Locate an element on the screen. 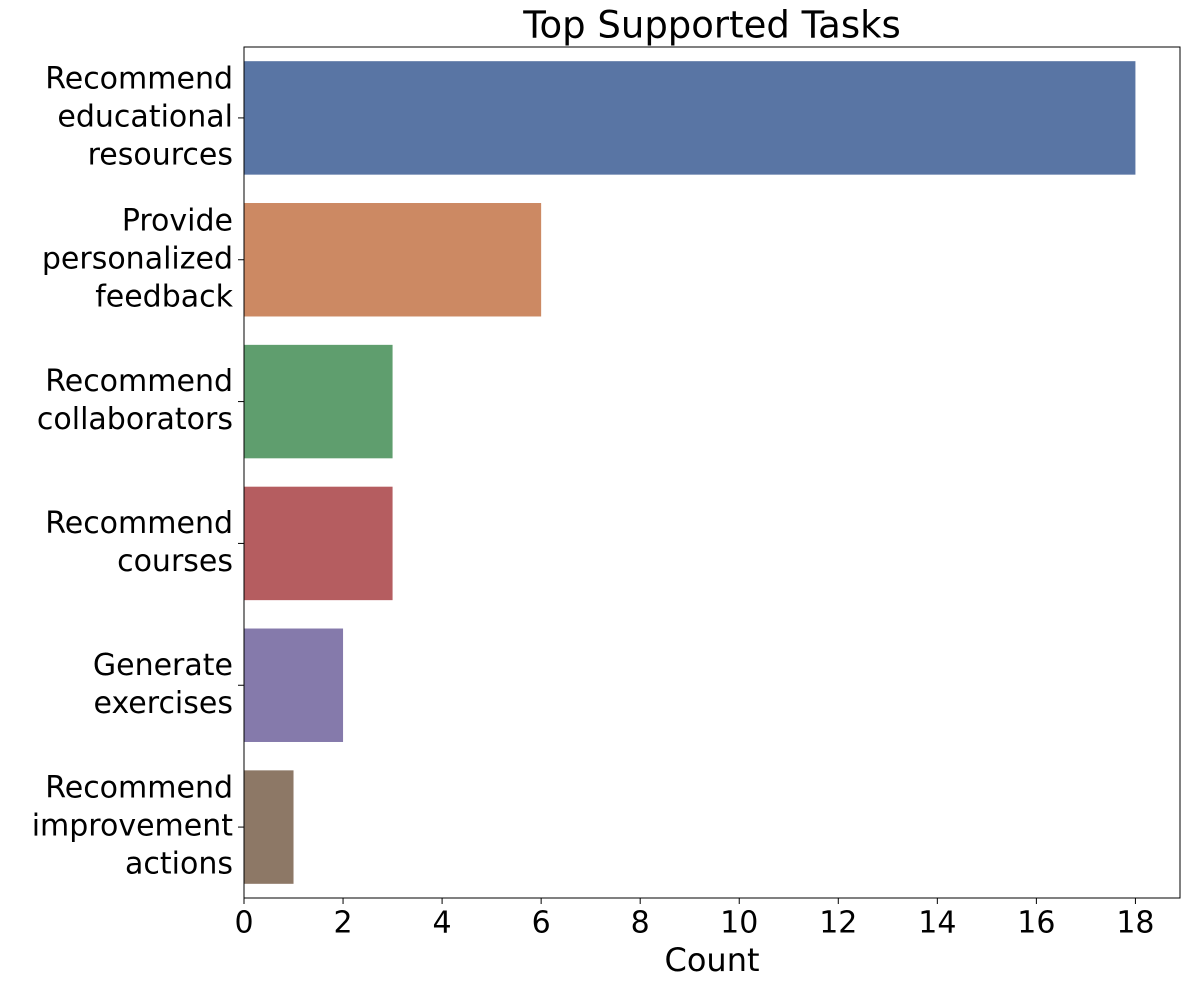 Image resolution: width=1189 pixels, height=989 pixels. y-tick-label: educational is located at coordinates (145, 116).